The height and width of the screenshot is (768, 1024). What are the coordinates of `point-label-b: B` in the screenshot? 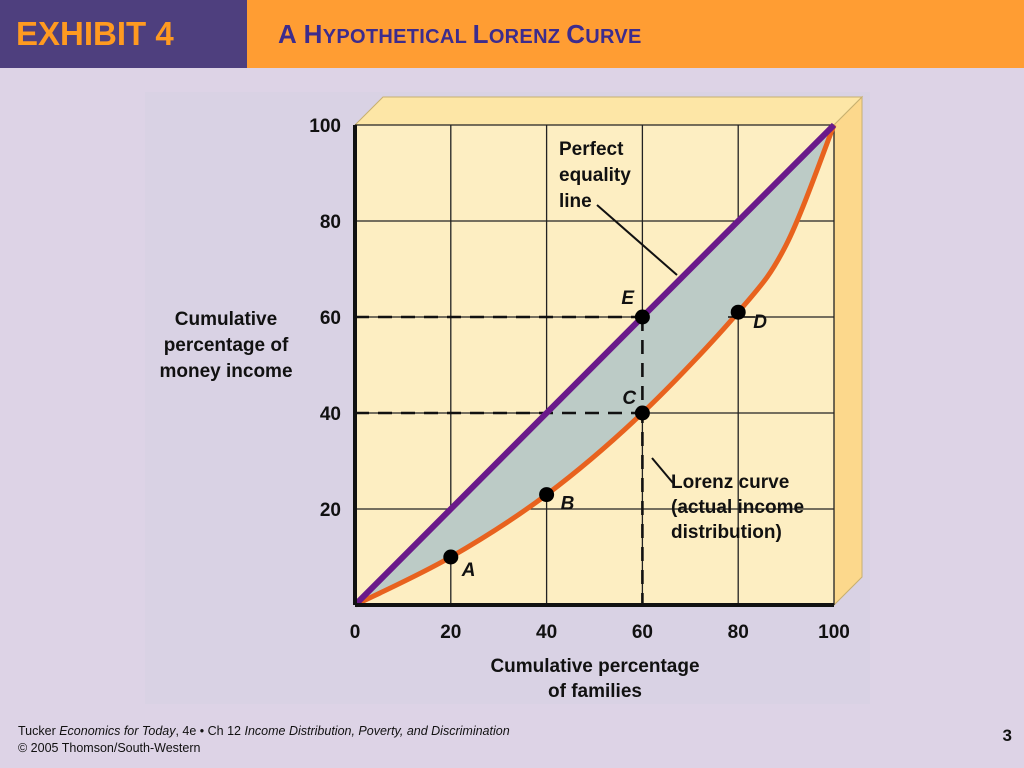 It's located at (568, 504).